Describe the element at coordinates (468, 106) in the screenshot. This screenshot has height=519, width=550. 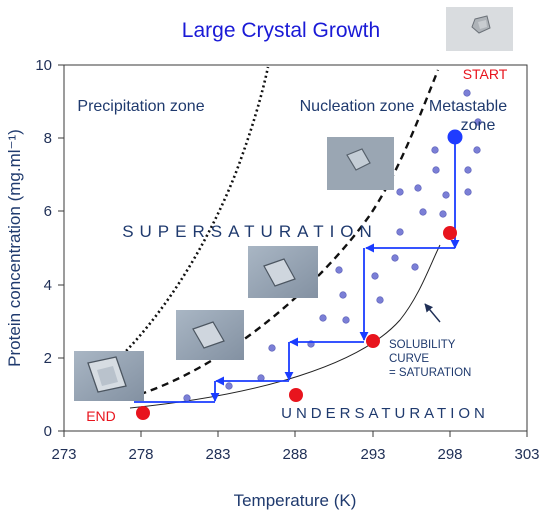
I see `metastable-zone-label-line1: Metastable` at that location.